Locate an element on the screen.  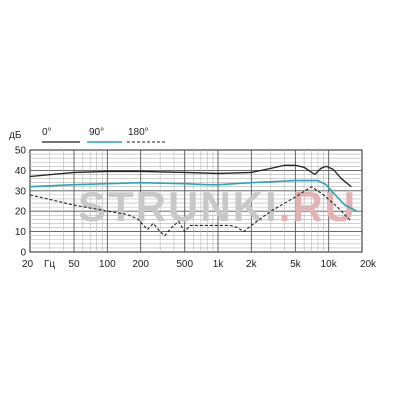
watermark: STRUNKI.RU is located at coordinates (217, 206).